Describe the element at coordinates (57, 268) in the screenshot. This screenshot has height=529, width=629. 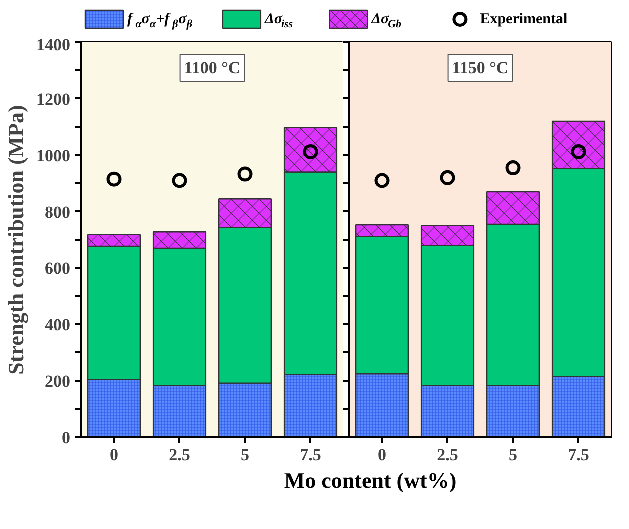
I see `y-tick-label: 600` at that location.